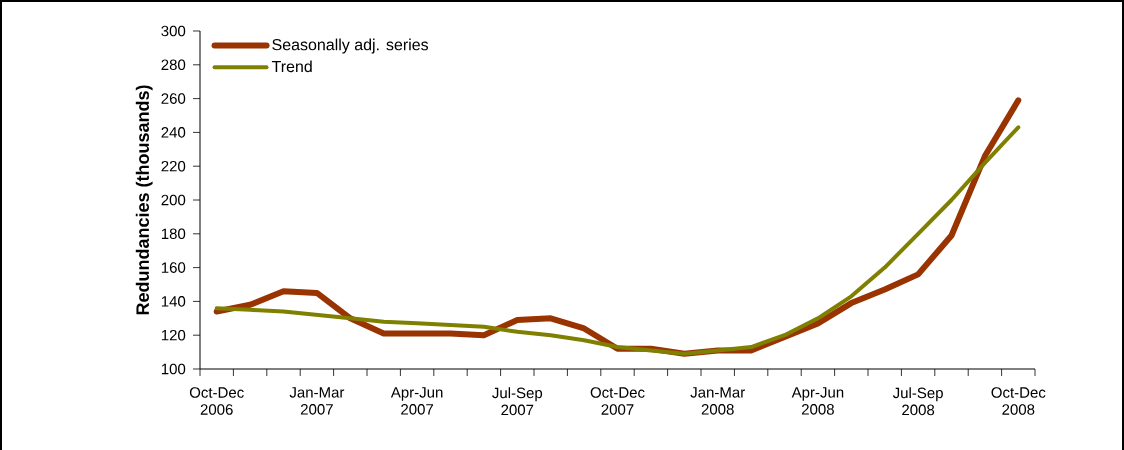 The height and width of the screenshot is (450, 1124). What do you see at coordinates (291, 66) in the screenshot?
I see `legend-label: Trend` at bounding box center [291, 66].